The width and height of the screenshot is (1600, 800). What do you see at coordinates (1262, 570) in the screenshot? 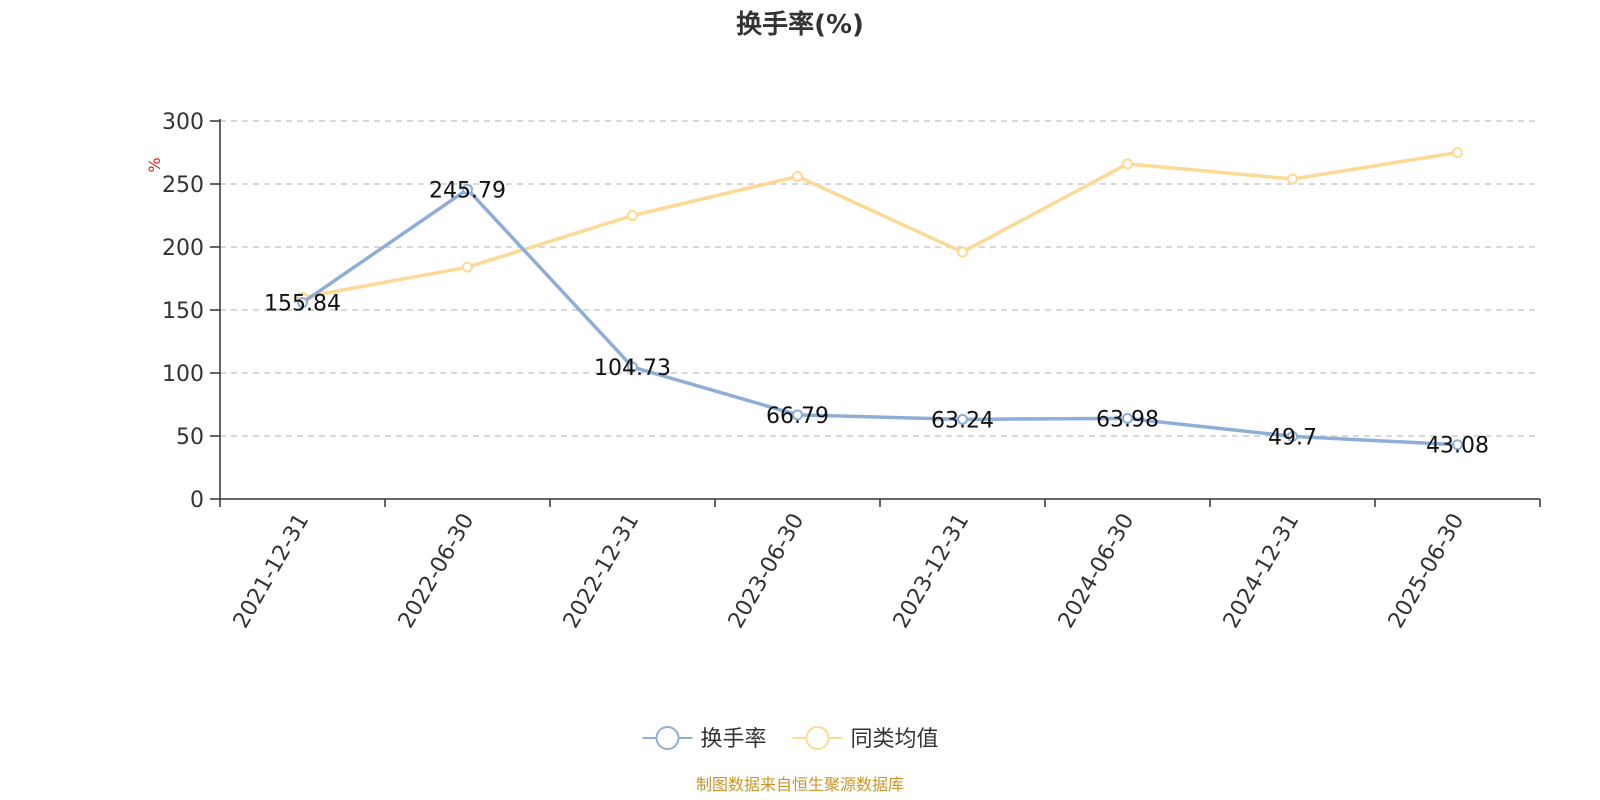
I see `x-tick-label: 2024-12-31` at bounding box center [1262, 570].